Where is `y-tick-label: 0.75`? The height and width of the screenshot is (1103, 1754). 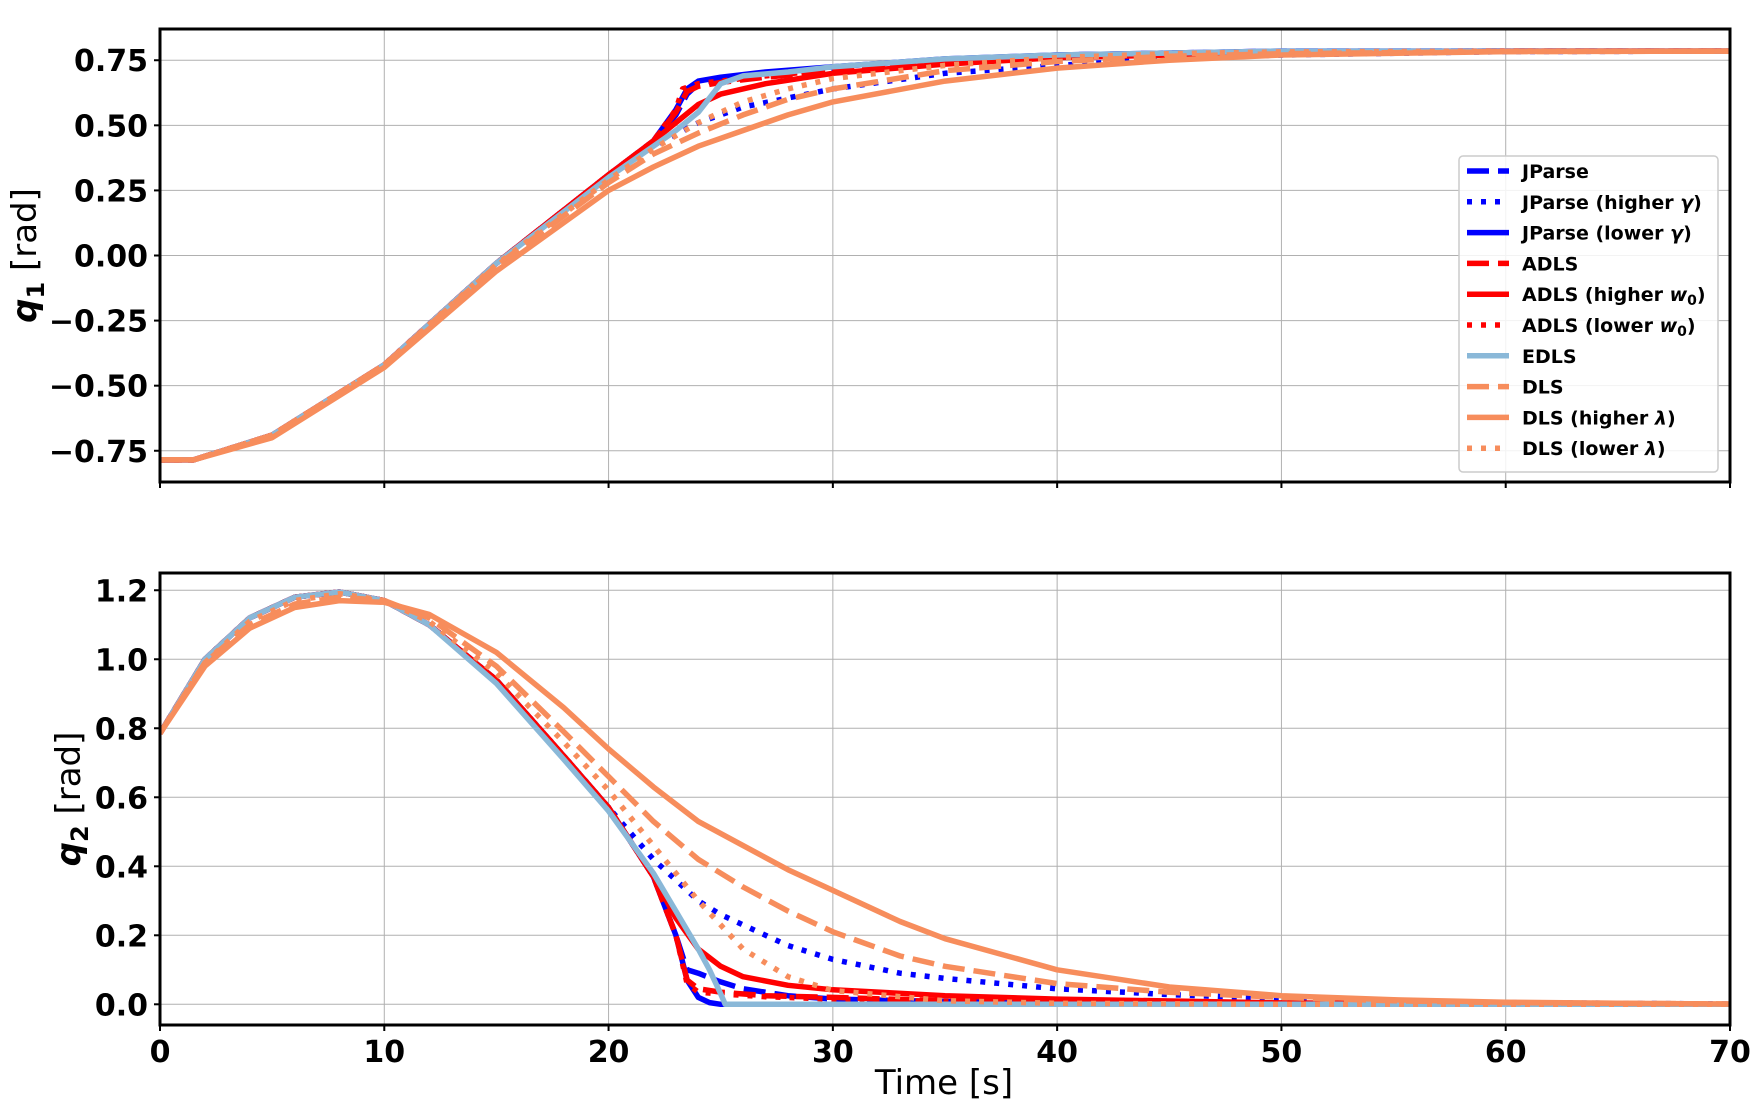 y-tick-label: 0.75 is located at coordinates (111, 61).